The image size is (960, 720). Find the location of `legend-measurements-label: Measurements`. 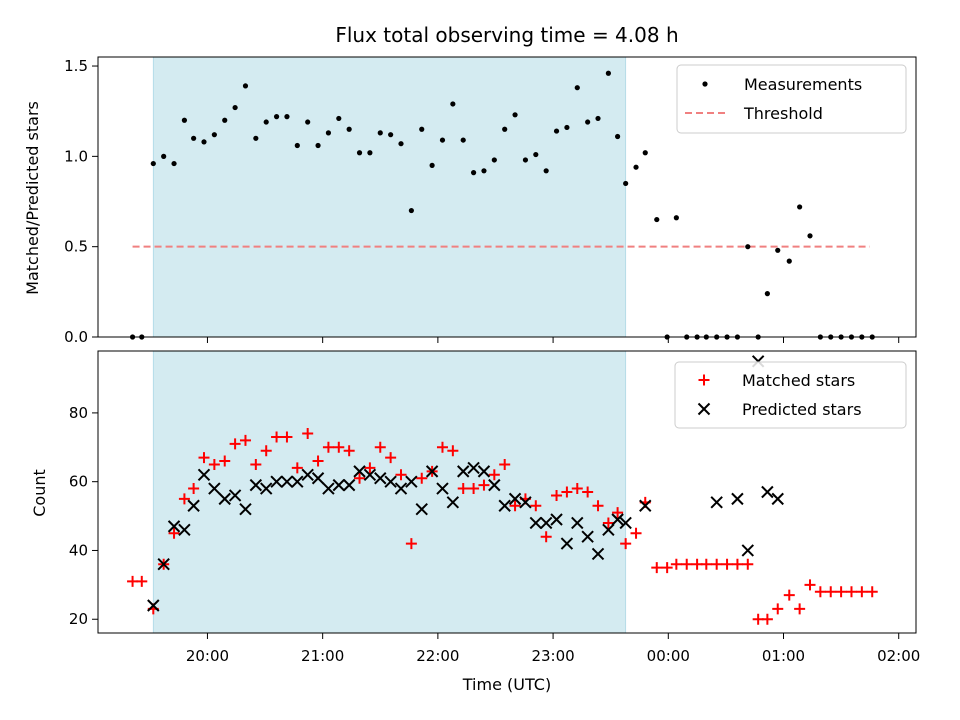

legend-measurements-label: Measurements is located at coordinates (803, 84).